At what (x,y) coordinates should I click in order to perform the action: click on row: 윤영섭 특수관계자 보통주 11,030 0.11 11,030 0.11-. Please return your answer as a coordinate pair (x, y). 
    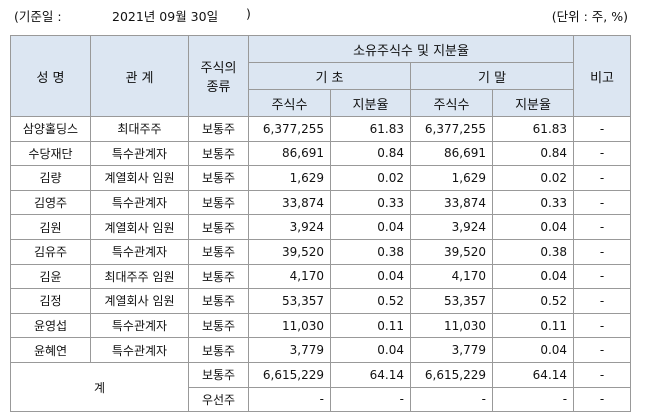
    Looking at the image, I should click on (321, 325).